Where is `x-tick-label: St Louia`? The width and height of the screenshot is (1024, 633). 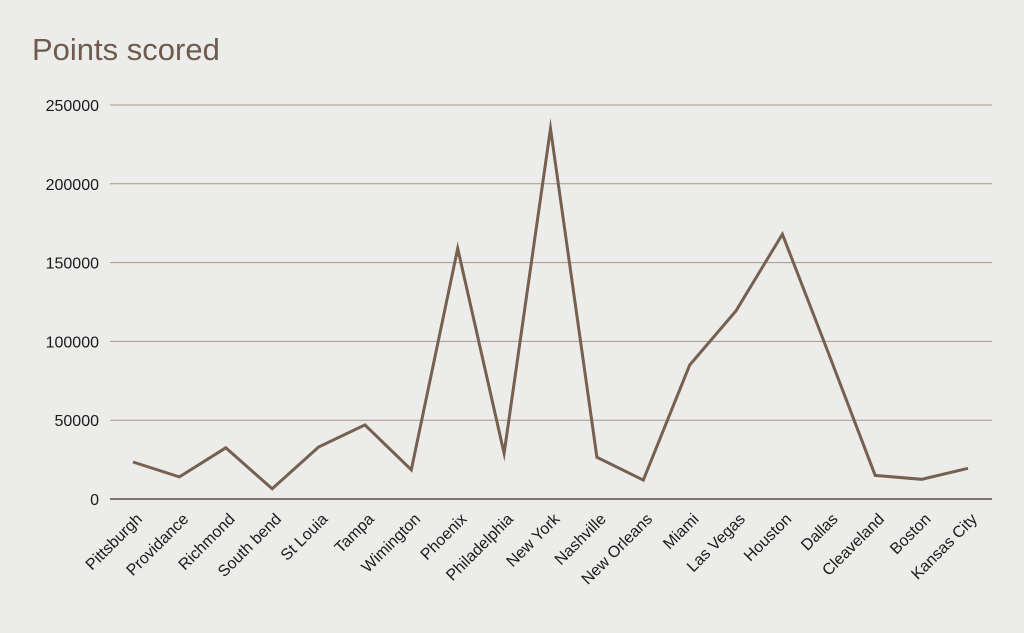
x-tick-label: St Louia is located at coordinates (305, 538).